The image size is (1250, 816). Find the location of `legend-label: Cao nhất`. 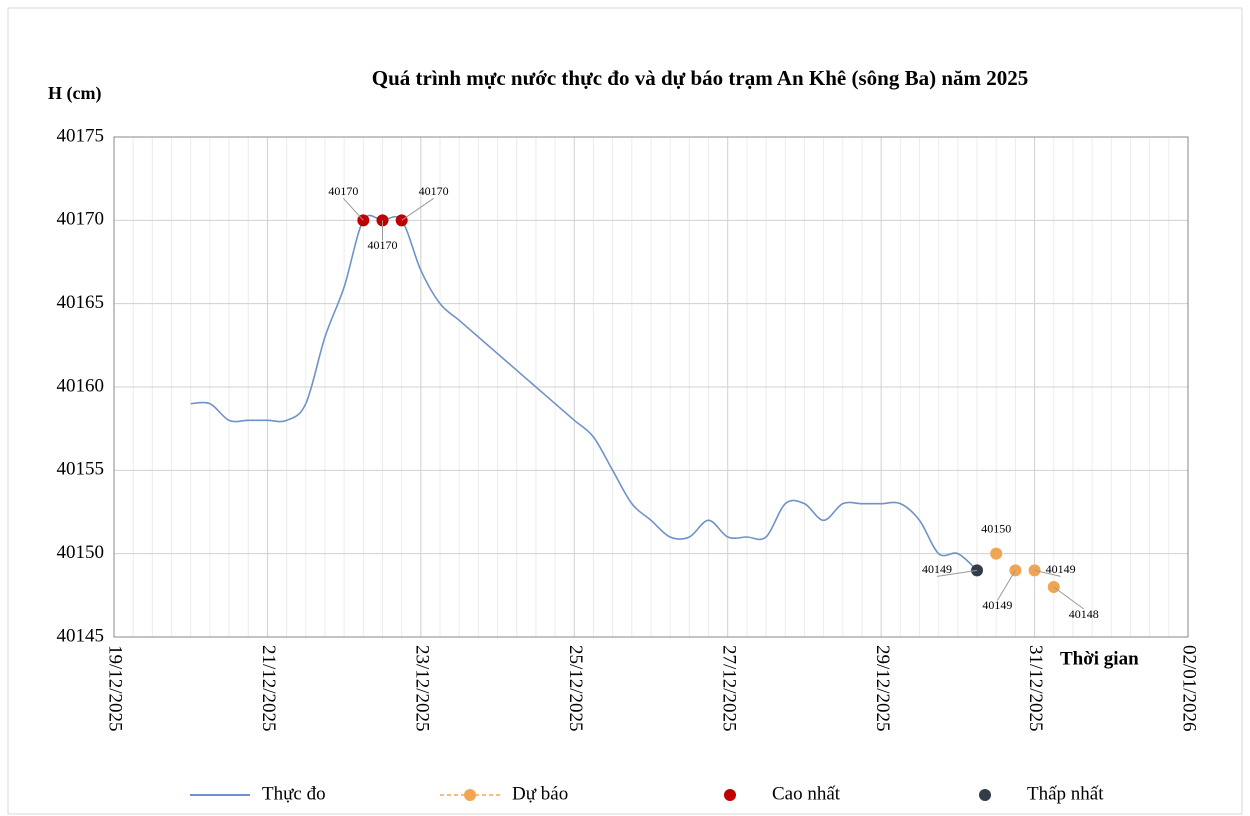

legend-label: Cao nhất is located at coordinates (806, 793).